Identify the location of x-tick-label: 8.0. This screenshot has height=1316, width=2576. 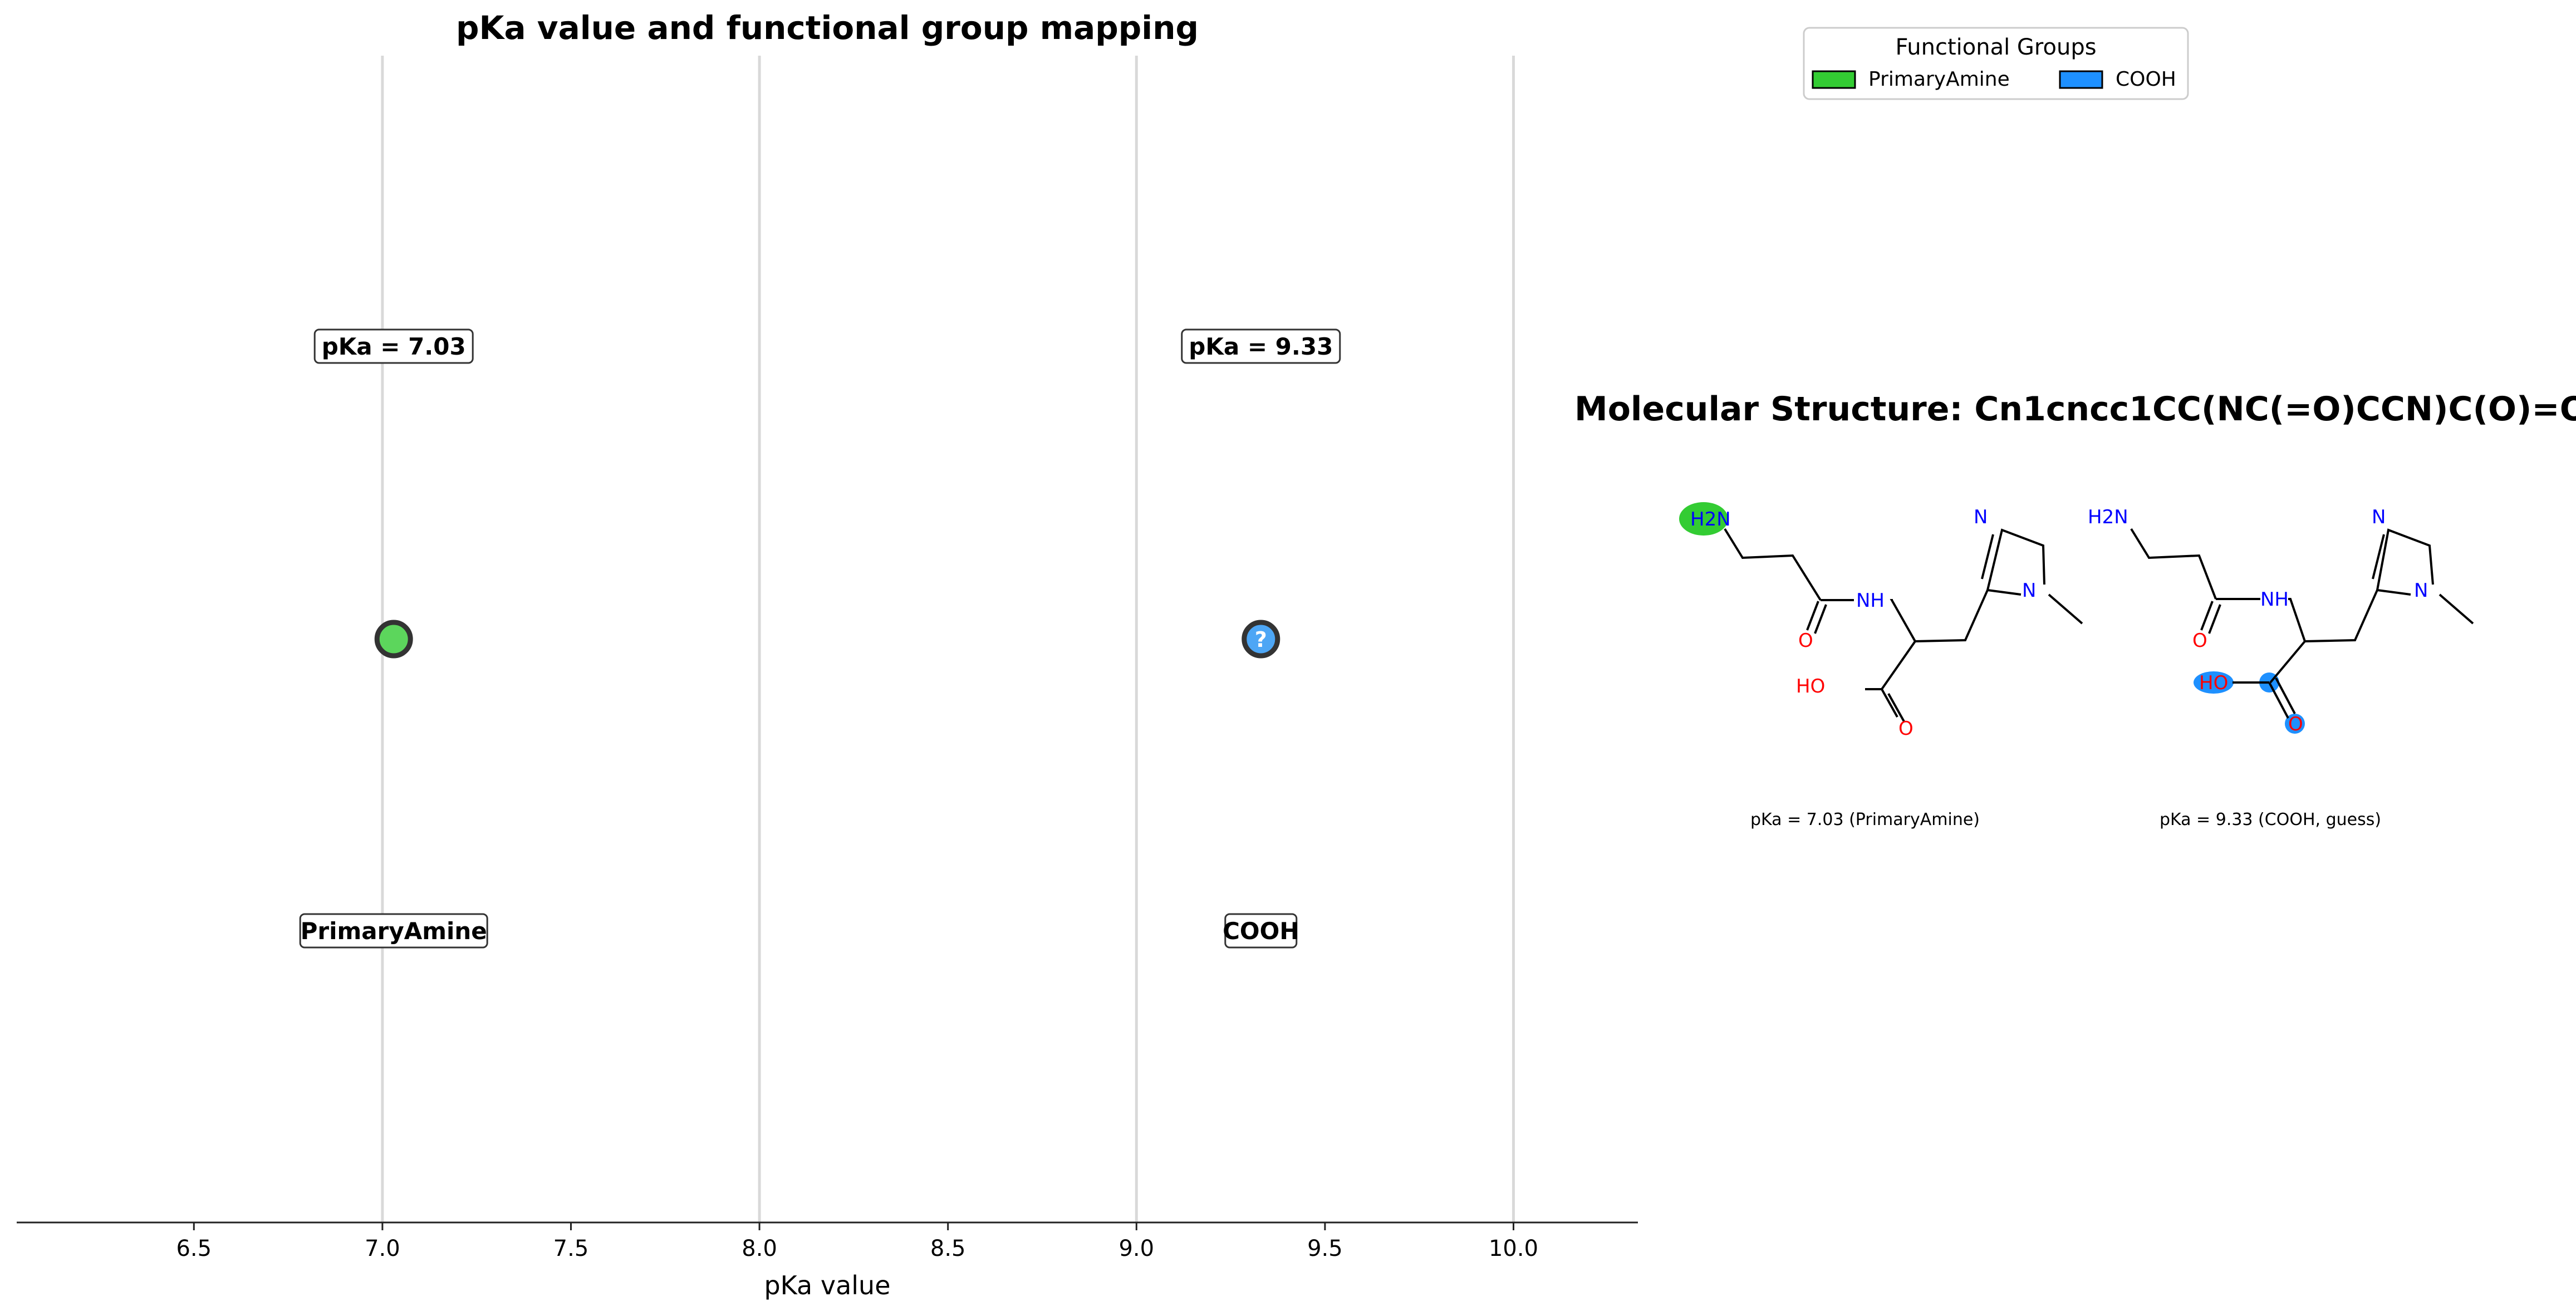
(759, 1248).